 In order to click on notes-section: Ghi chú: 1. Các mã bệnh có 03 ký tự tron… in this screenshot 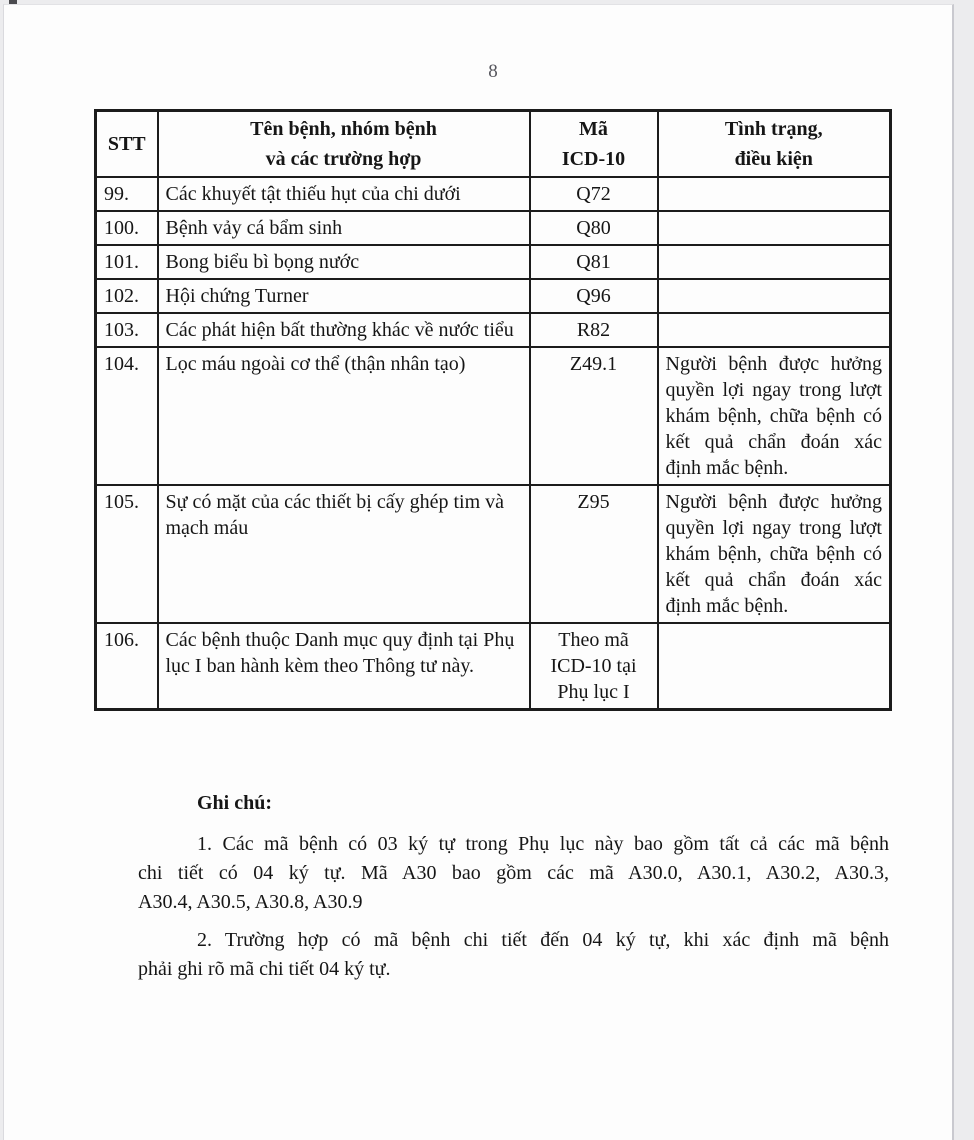, I will do `click(513, 886)`.